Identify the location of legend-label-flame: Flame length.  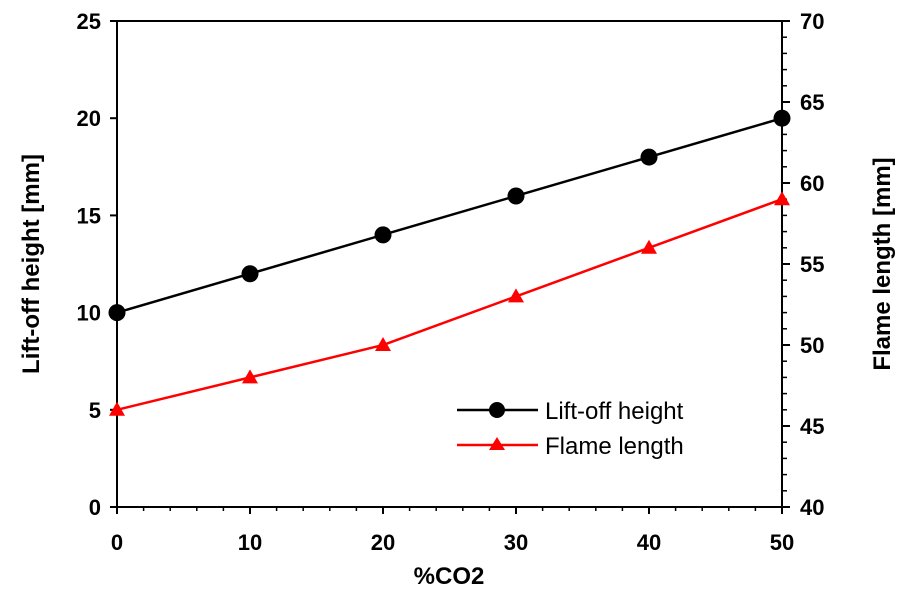
(614, 446).